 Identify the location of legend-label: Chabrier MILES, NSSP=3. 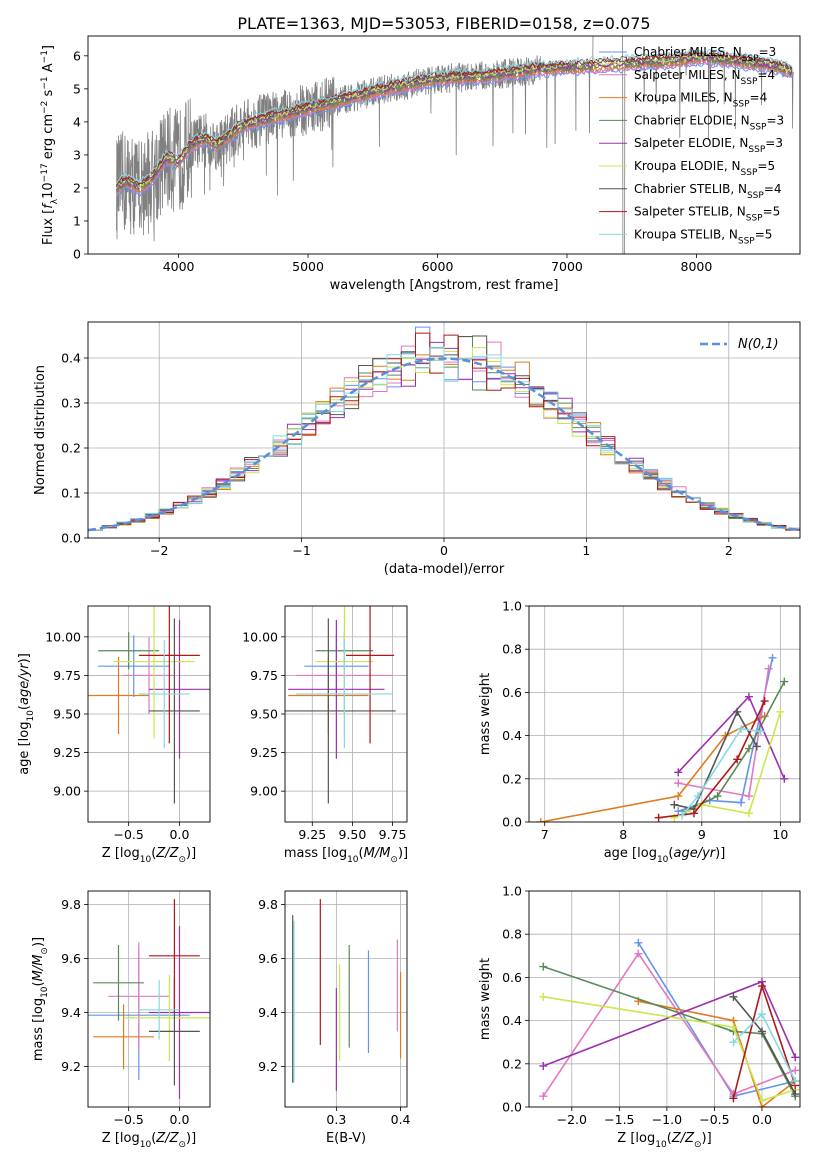
(705, 54).